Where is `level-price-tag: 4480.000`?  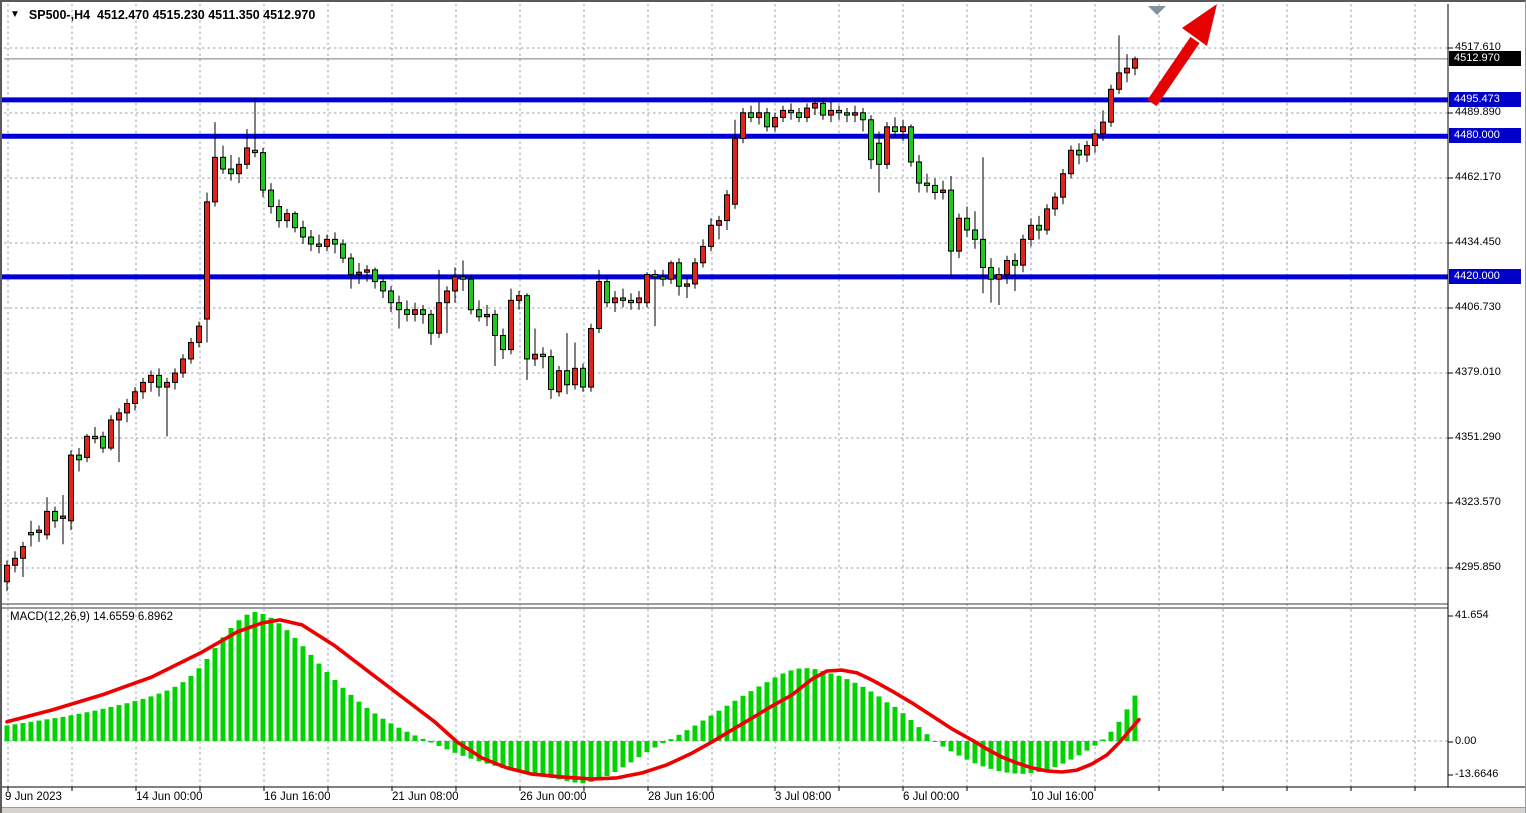 level-price-tag: 4480.000 is located at coordinates (1485, 135).